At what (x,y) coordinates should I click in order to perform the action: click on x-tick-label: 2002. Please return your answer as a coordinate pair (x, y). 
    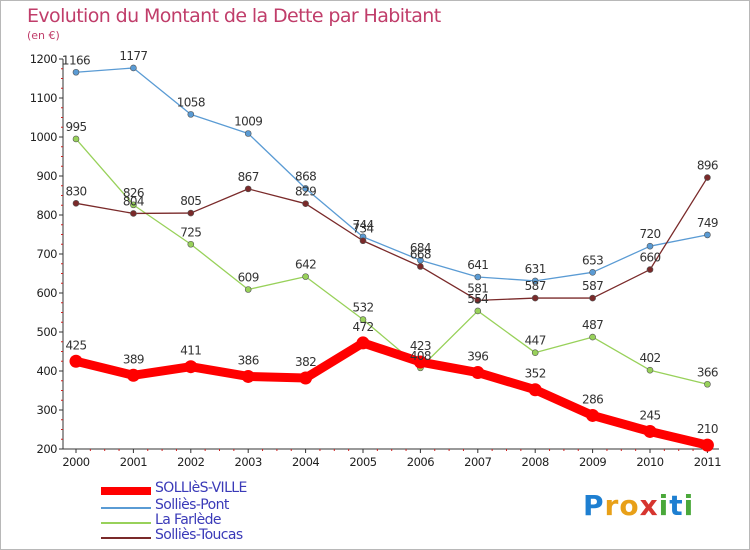
    Looking at the image, I should click on (190, 462).